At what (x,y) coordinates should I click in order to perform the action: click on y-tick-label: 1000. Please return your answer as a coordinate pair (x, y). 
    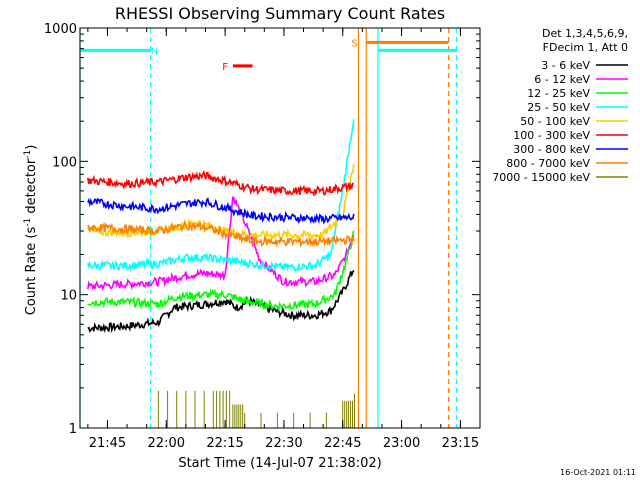
    Looking at the image, I should click on (60, 29).